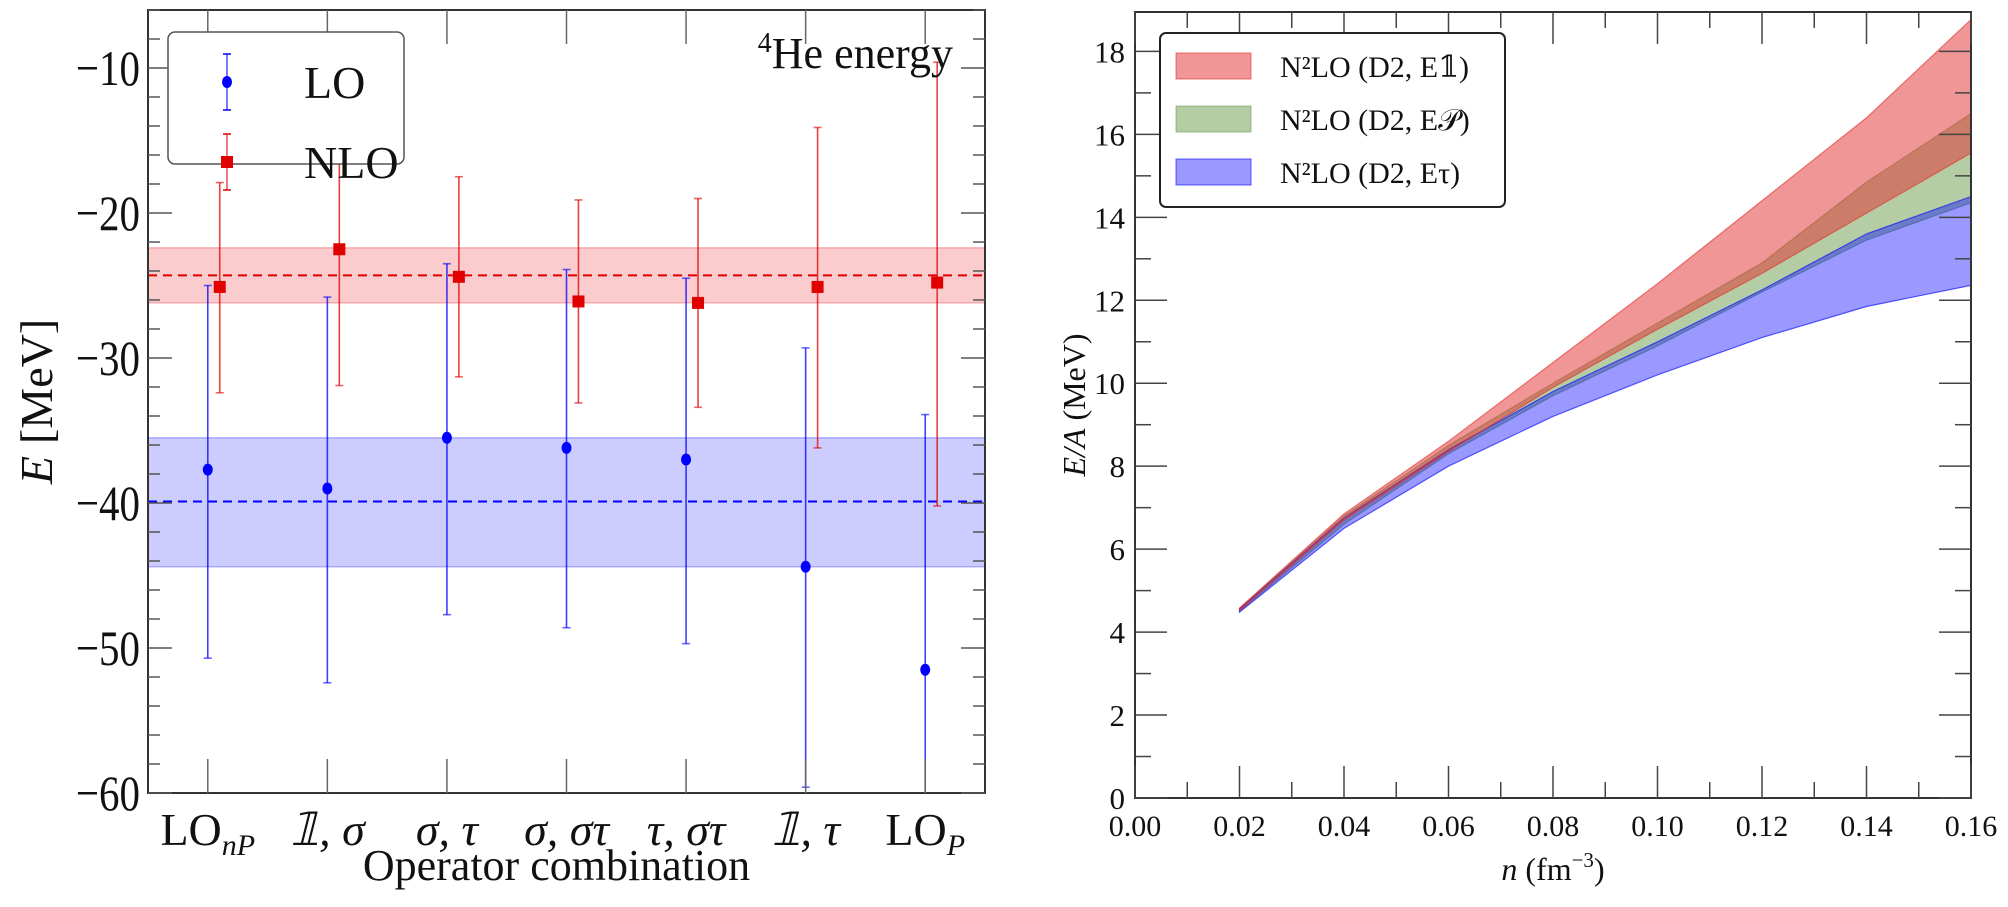 The height and width of the screenshot is (907, 2008). I want to click on legend-label: N²LO (D2, E𝒫), so click(1375, 120).